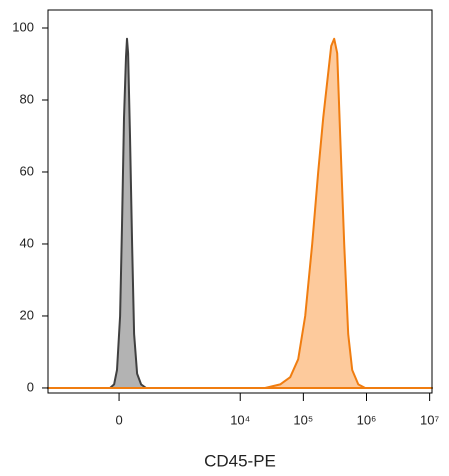 Image resolution: width=449 pixels, height=476 pixels. I want to click on y-tick-label: 80, so click(27, 98).